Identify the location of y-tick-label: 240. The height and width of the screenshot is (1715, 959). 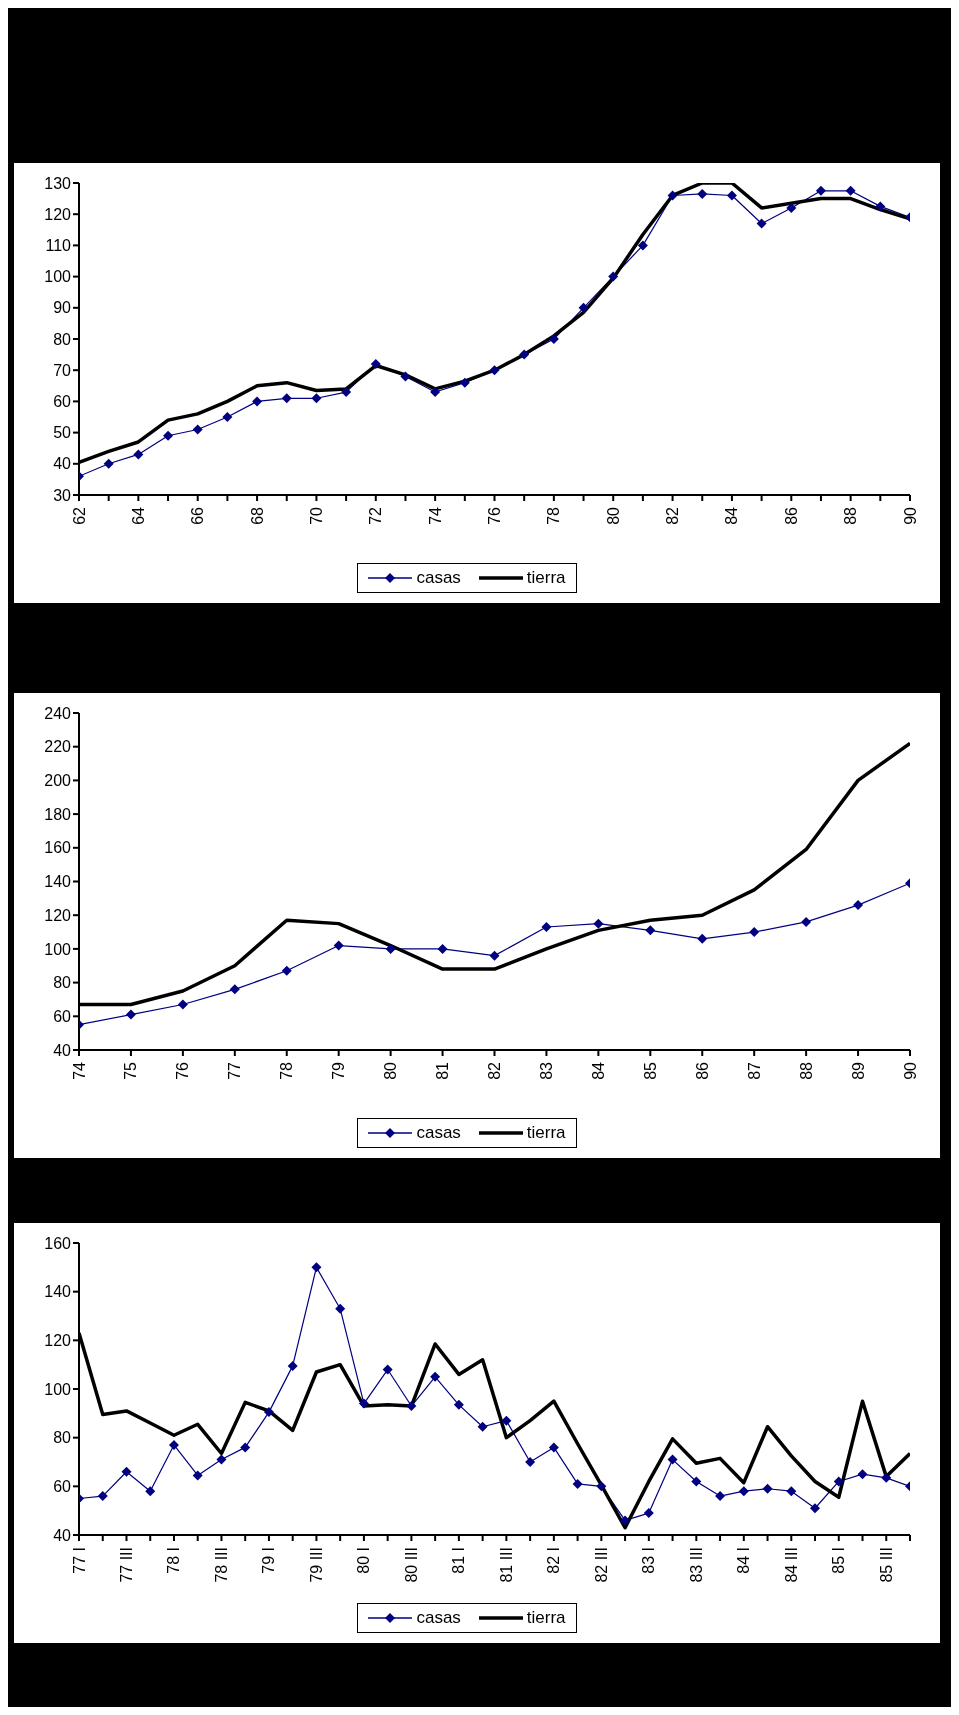
(58, 713).